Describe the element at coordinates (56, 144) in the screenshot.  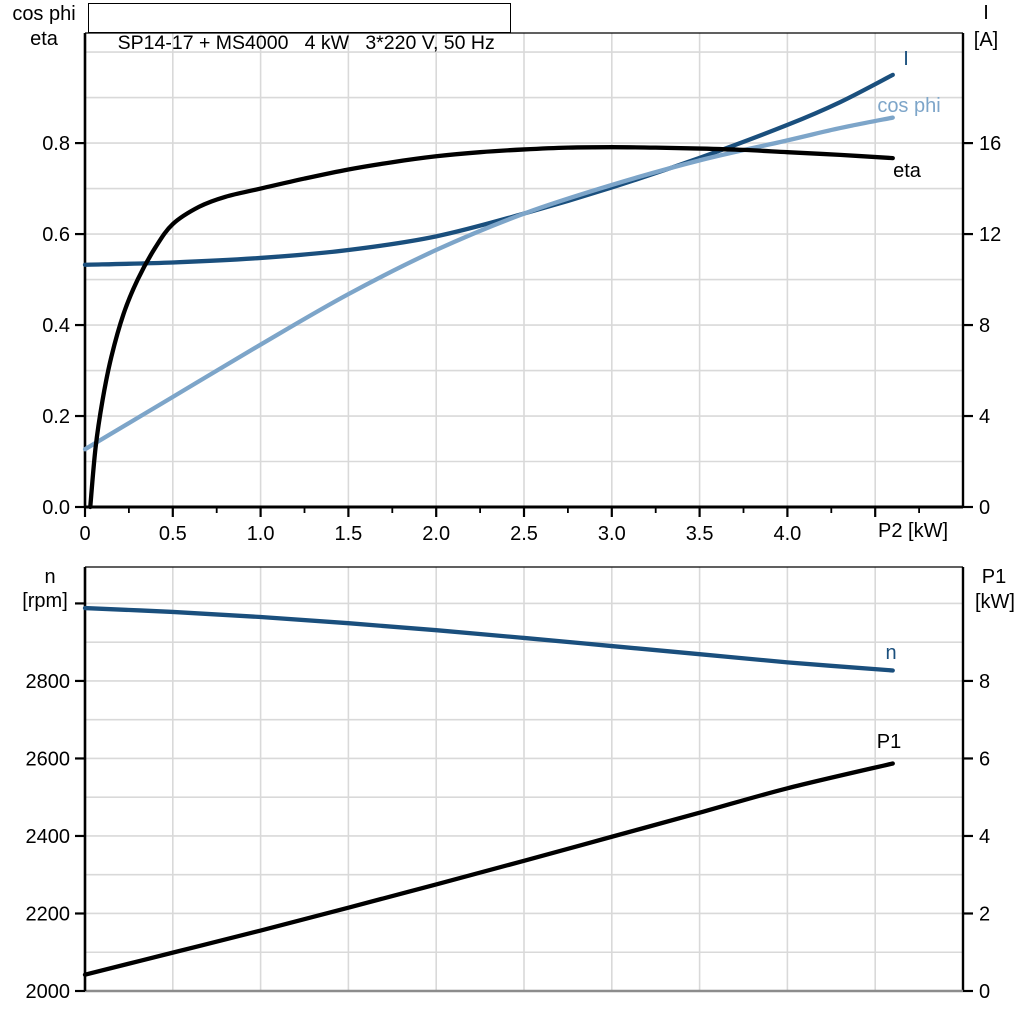
I see `left-tick-label: 0.8` at that location.